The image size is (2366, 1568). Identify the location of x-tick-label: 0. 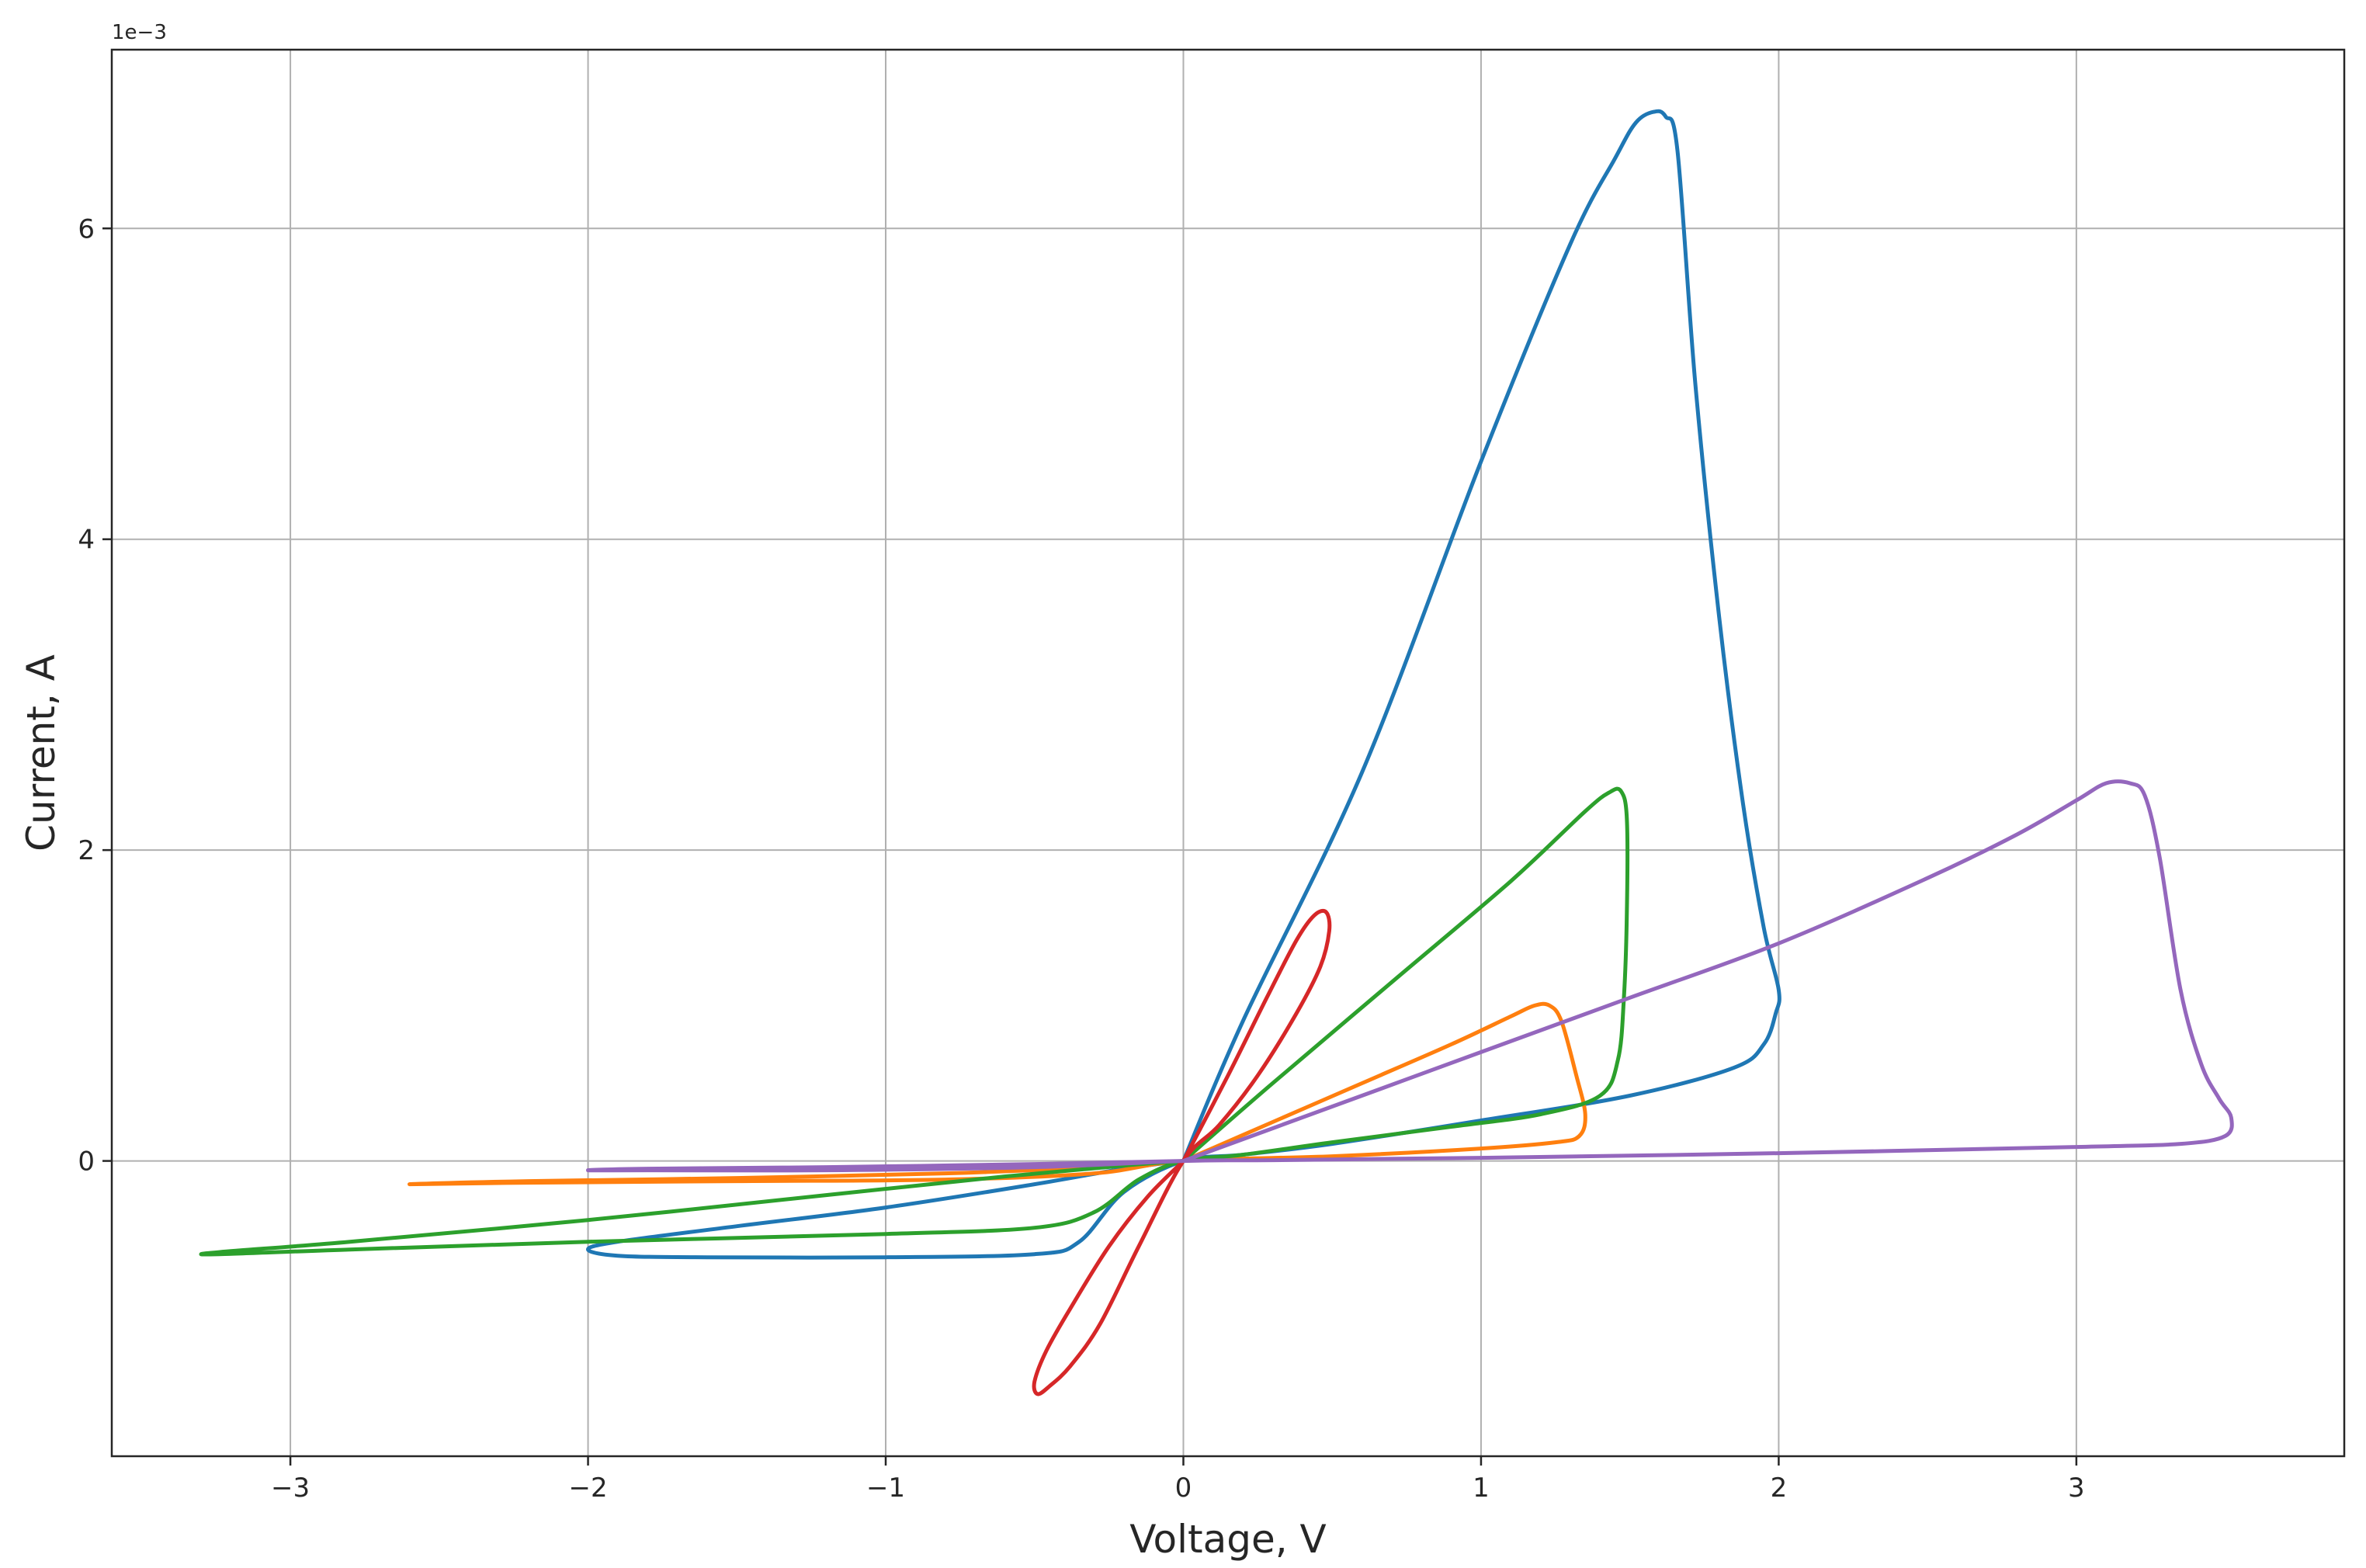
(1183, 1488).